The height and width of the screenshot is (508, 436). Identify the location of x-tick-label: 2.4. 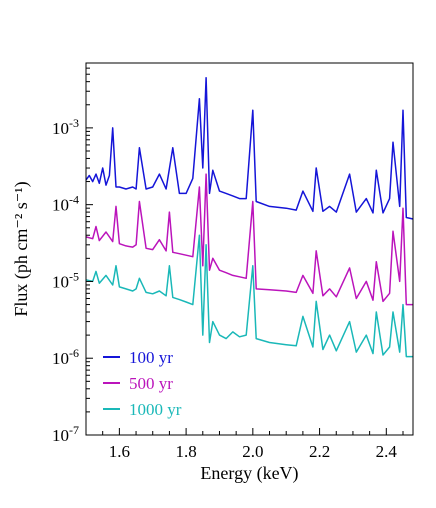
(387, 451).